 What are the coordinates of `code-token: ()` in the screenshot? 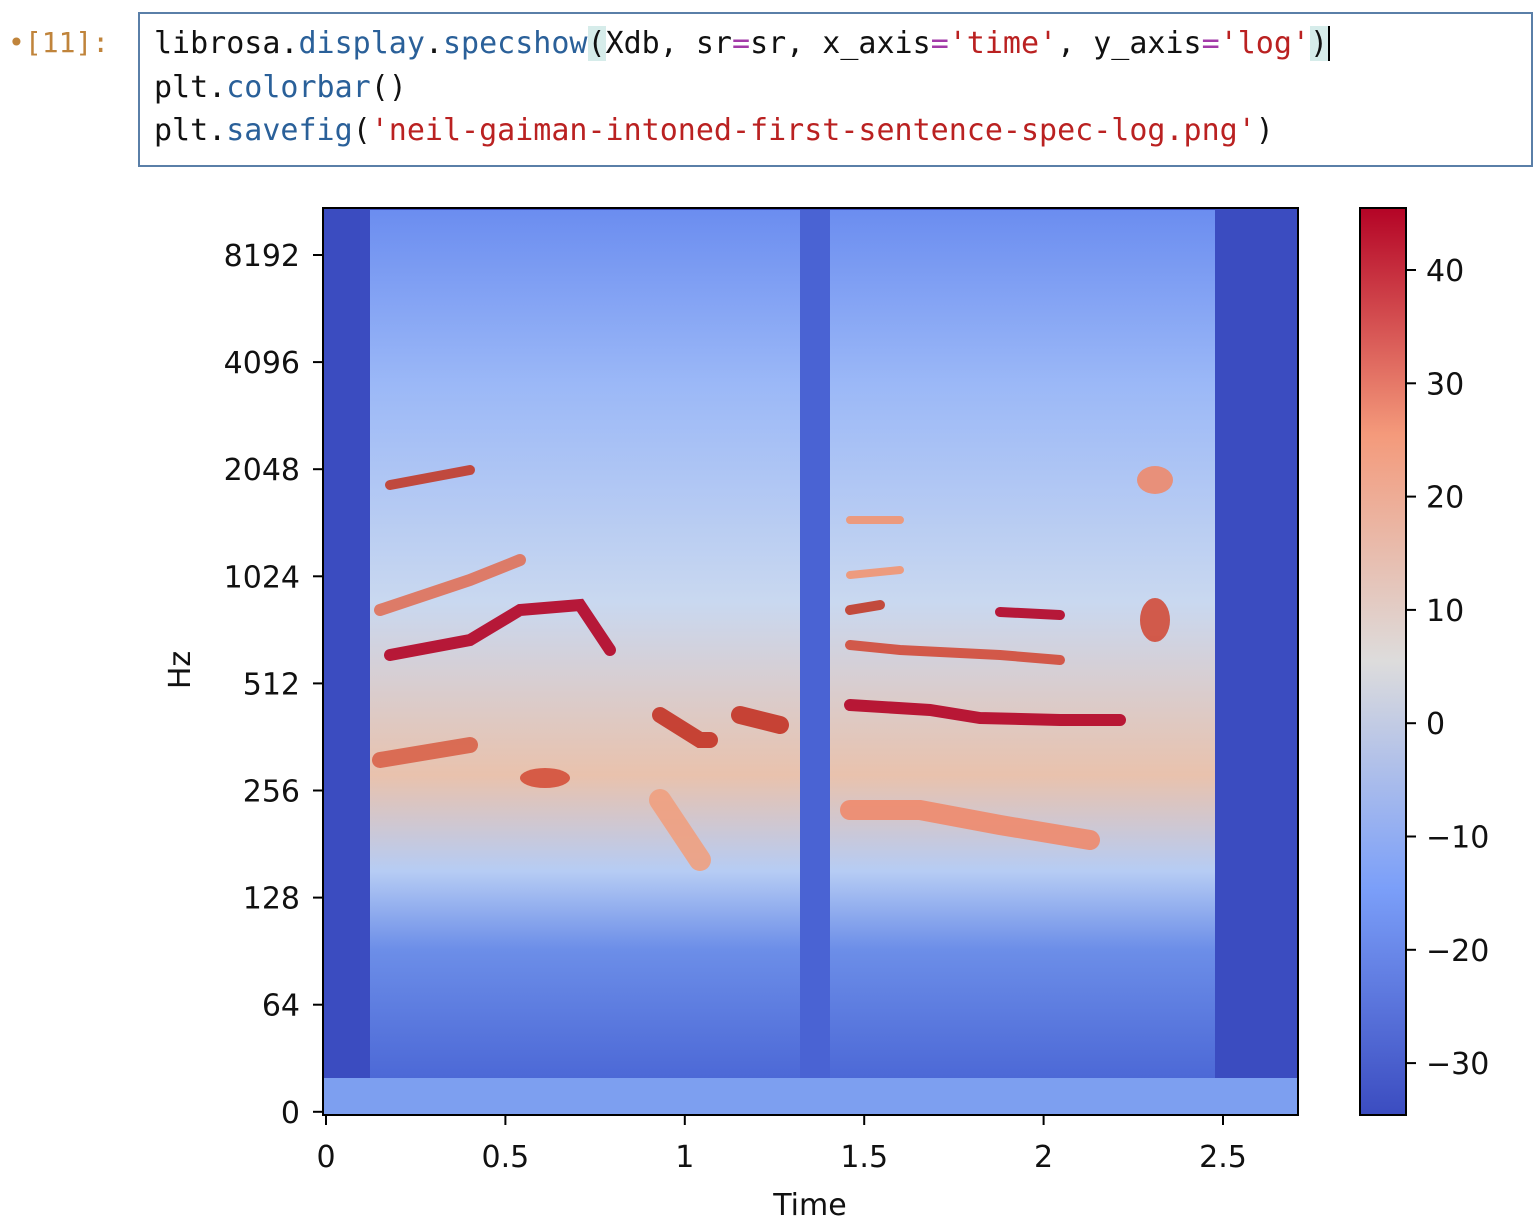 It's located at (388, 87).